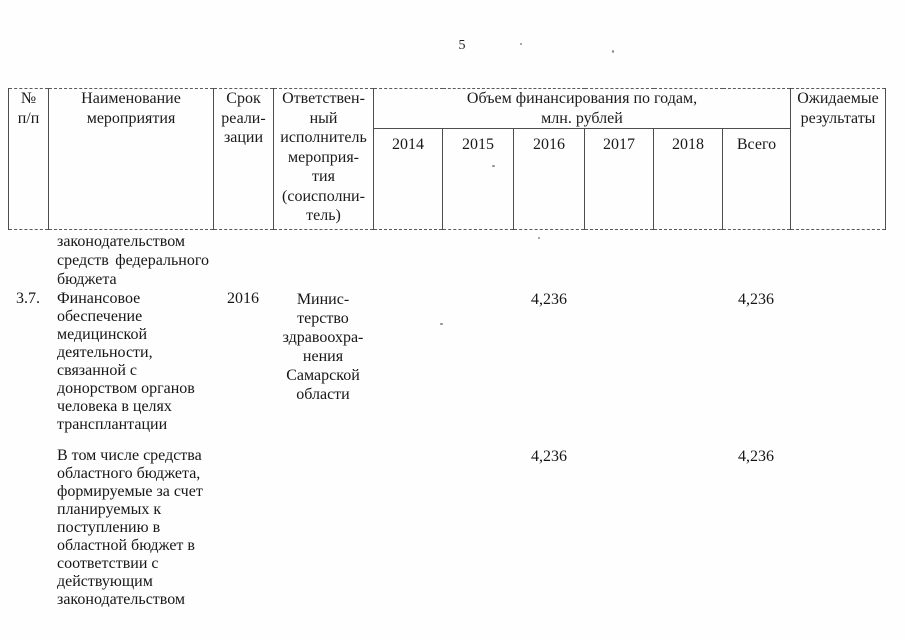  I want to click on activity-name-line: обеспечение, so click(100, 316).